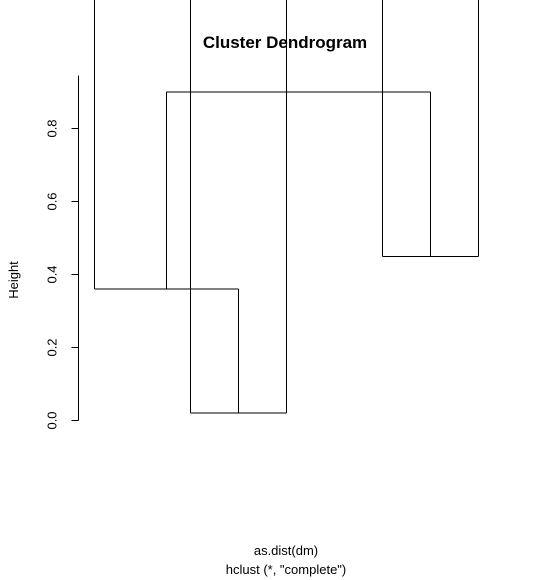 The image size is (534, 580). What do you see at coordinates (52, 347) in the screenshot?
I see `y-tick-label: 0.2` at bounding box center [52, 347].